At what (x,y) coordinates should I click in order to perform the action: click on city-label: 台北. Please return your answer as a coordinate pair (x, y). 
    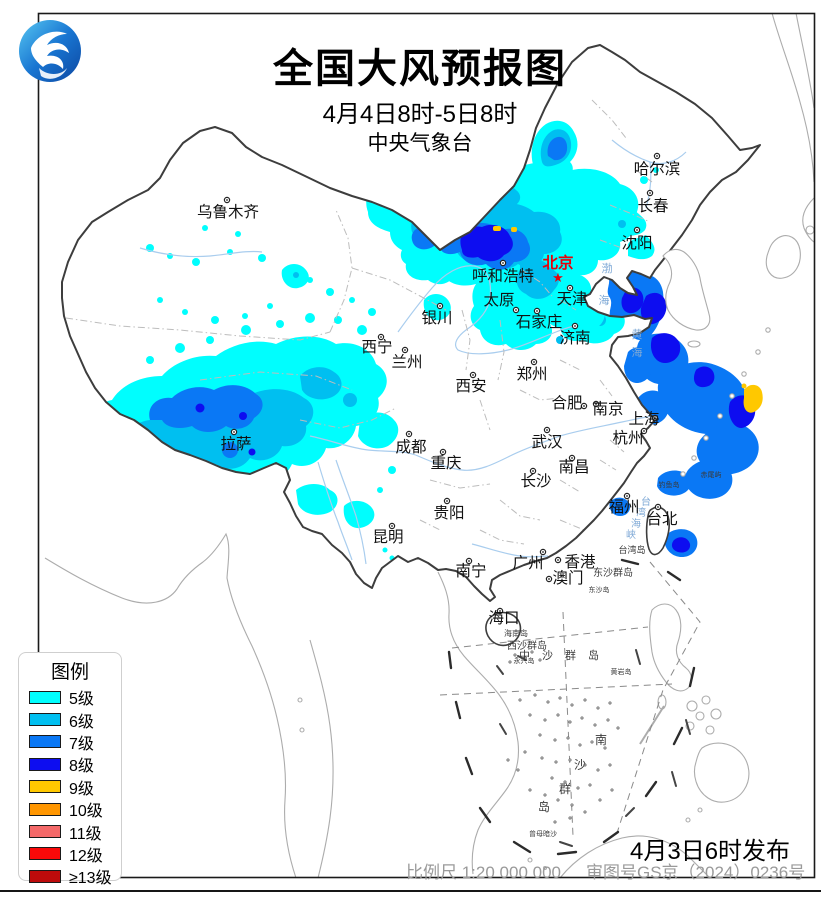
    Looking at the image, I should click on (662, 519).